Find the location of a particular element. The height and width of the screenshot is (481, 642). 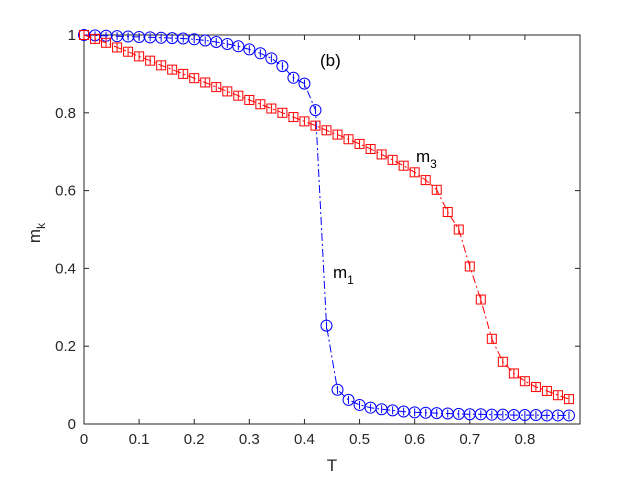

x-tick-label: 0.4 is located at coordinates (304, 439).